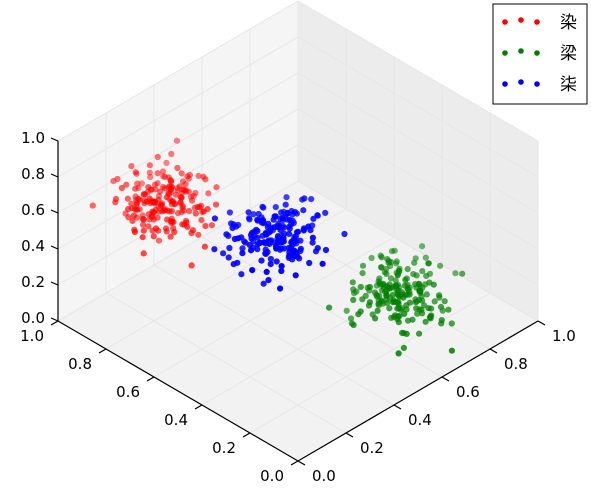  I want to click on z-tick-label: 0.0, so click(33, 318).